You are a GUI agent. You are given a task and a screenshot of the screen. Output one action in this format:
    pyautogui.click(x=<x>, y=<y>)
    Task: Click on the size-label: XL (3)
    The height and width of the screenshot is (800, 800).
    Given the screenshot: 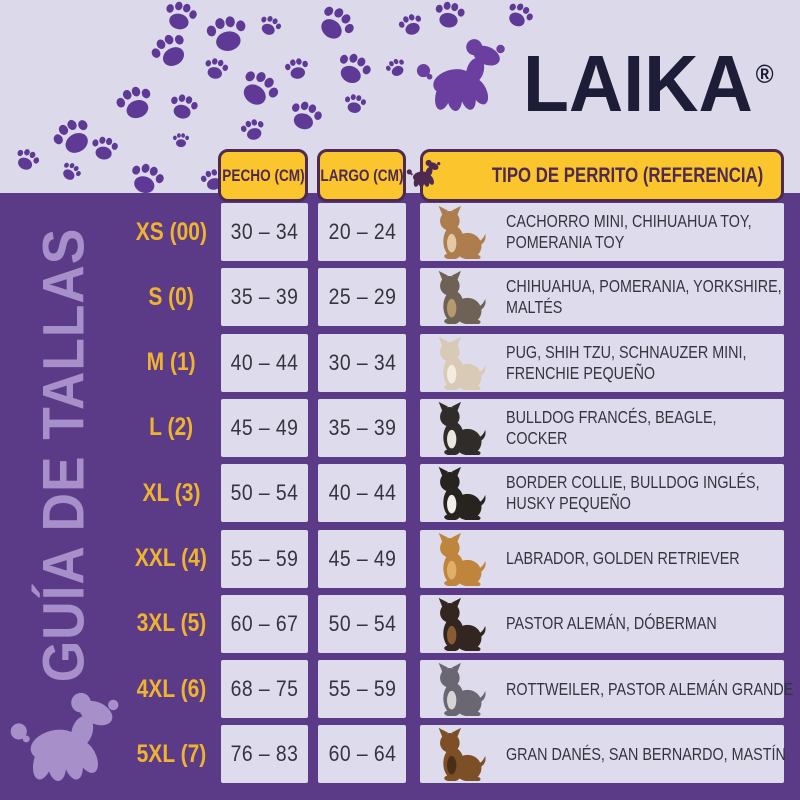 What is the action you would take?
    pyautogui.click(x=171, y=492)
    